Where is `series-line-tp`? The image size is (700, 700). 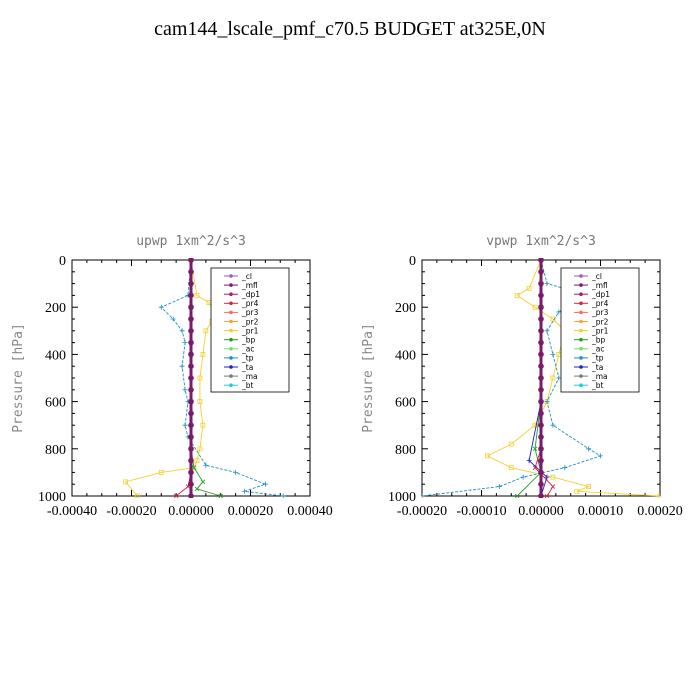 series-line-tp is located at coordinates (222, 378).